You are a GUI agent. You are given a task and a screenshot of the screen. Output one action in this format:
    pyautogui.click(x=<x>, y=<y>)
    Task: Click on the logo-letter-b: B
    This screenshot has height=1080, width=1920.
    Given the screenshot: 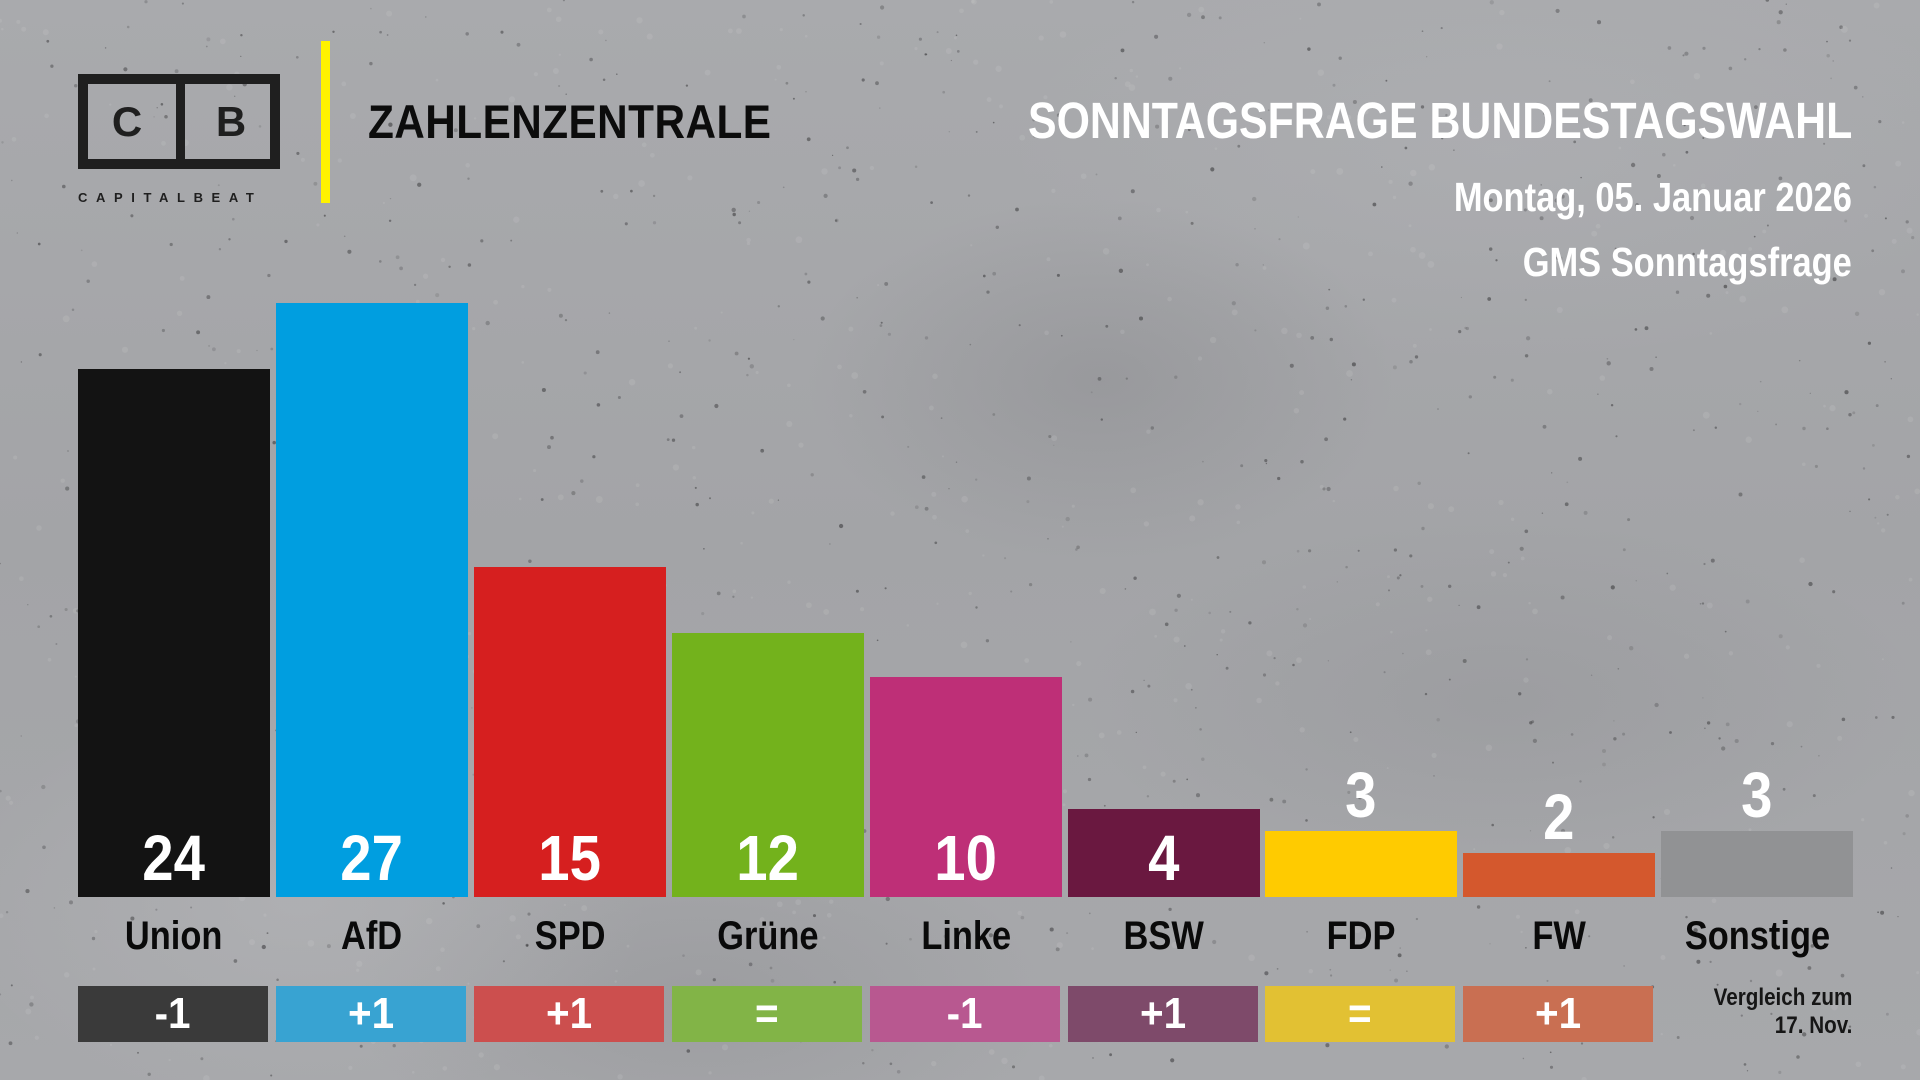 What is the action you would take?
    pyautogui.click(x=231, y=121)
    